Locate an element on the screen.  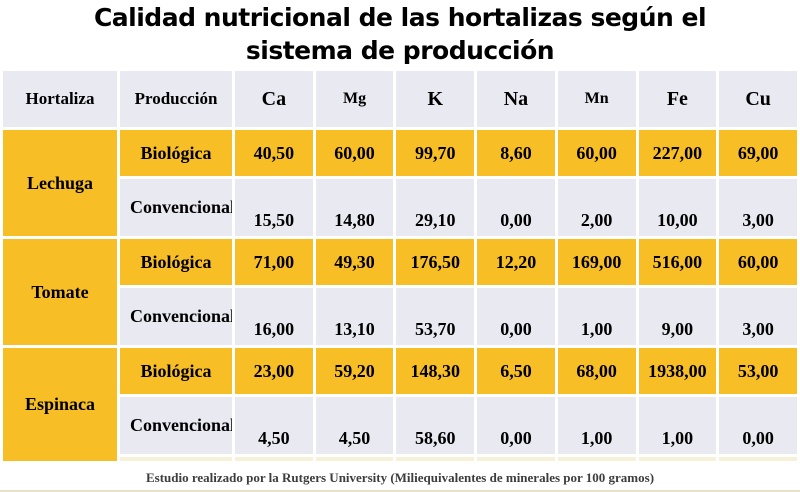
value-cell: 10,00 is located at coordinates (677, 207).